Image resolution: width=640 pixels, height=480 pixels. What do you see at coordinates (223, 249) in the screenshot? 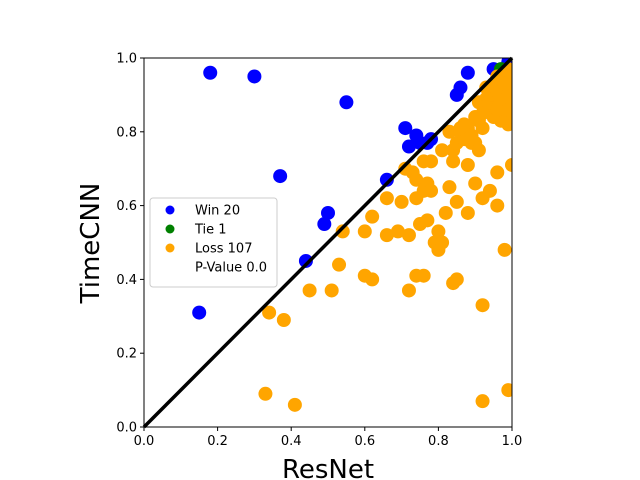
I see `legend-label: Loss 107` at bounding box center [223, 249].